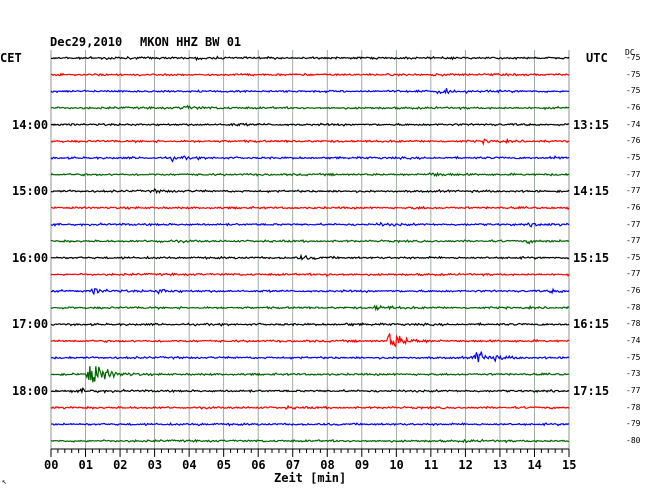 This screenshot has width=650, height=494. I want to click on x-axis-label: Zeit [min], so click(310, 478).